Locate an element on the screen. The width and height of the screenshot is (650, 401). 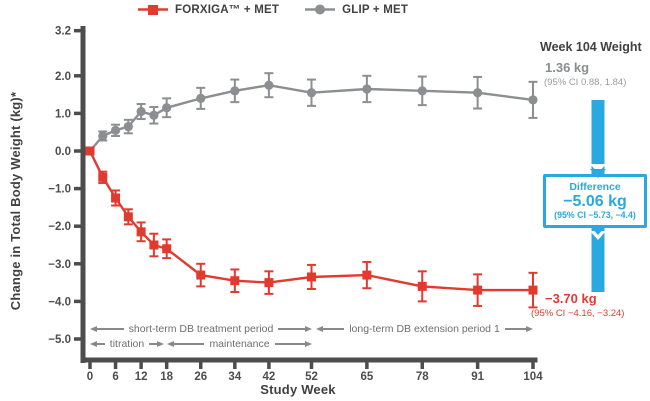
legend-item-forxiga: FORXIGA™ + MET is located at coordinates (208, 9).